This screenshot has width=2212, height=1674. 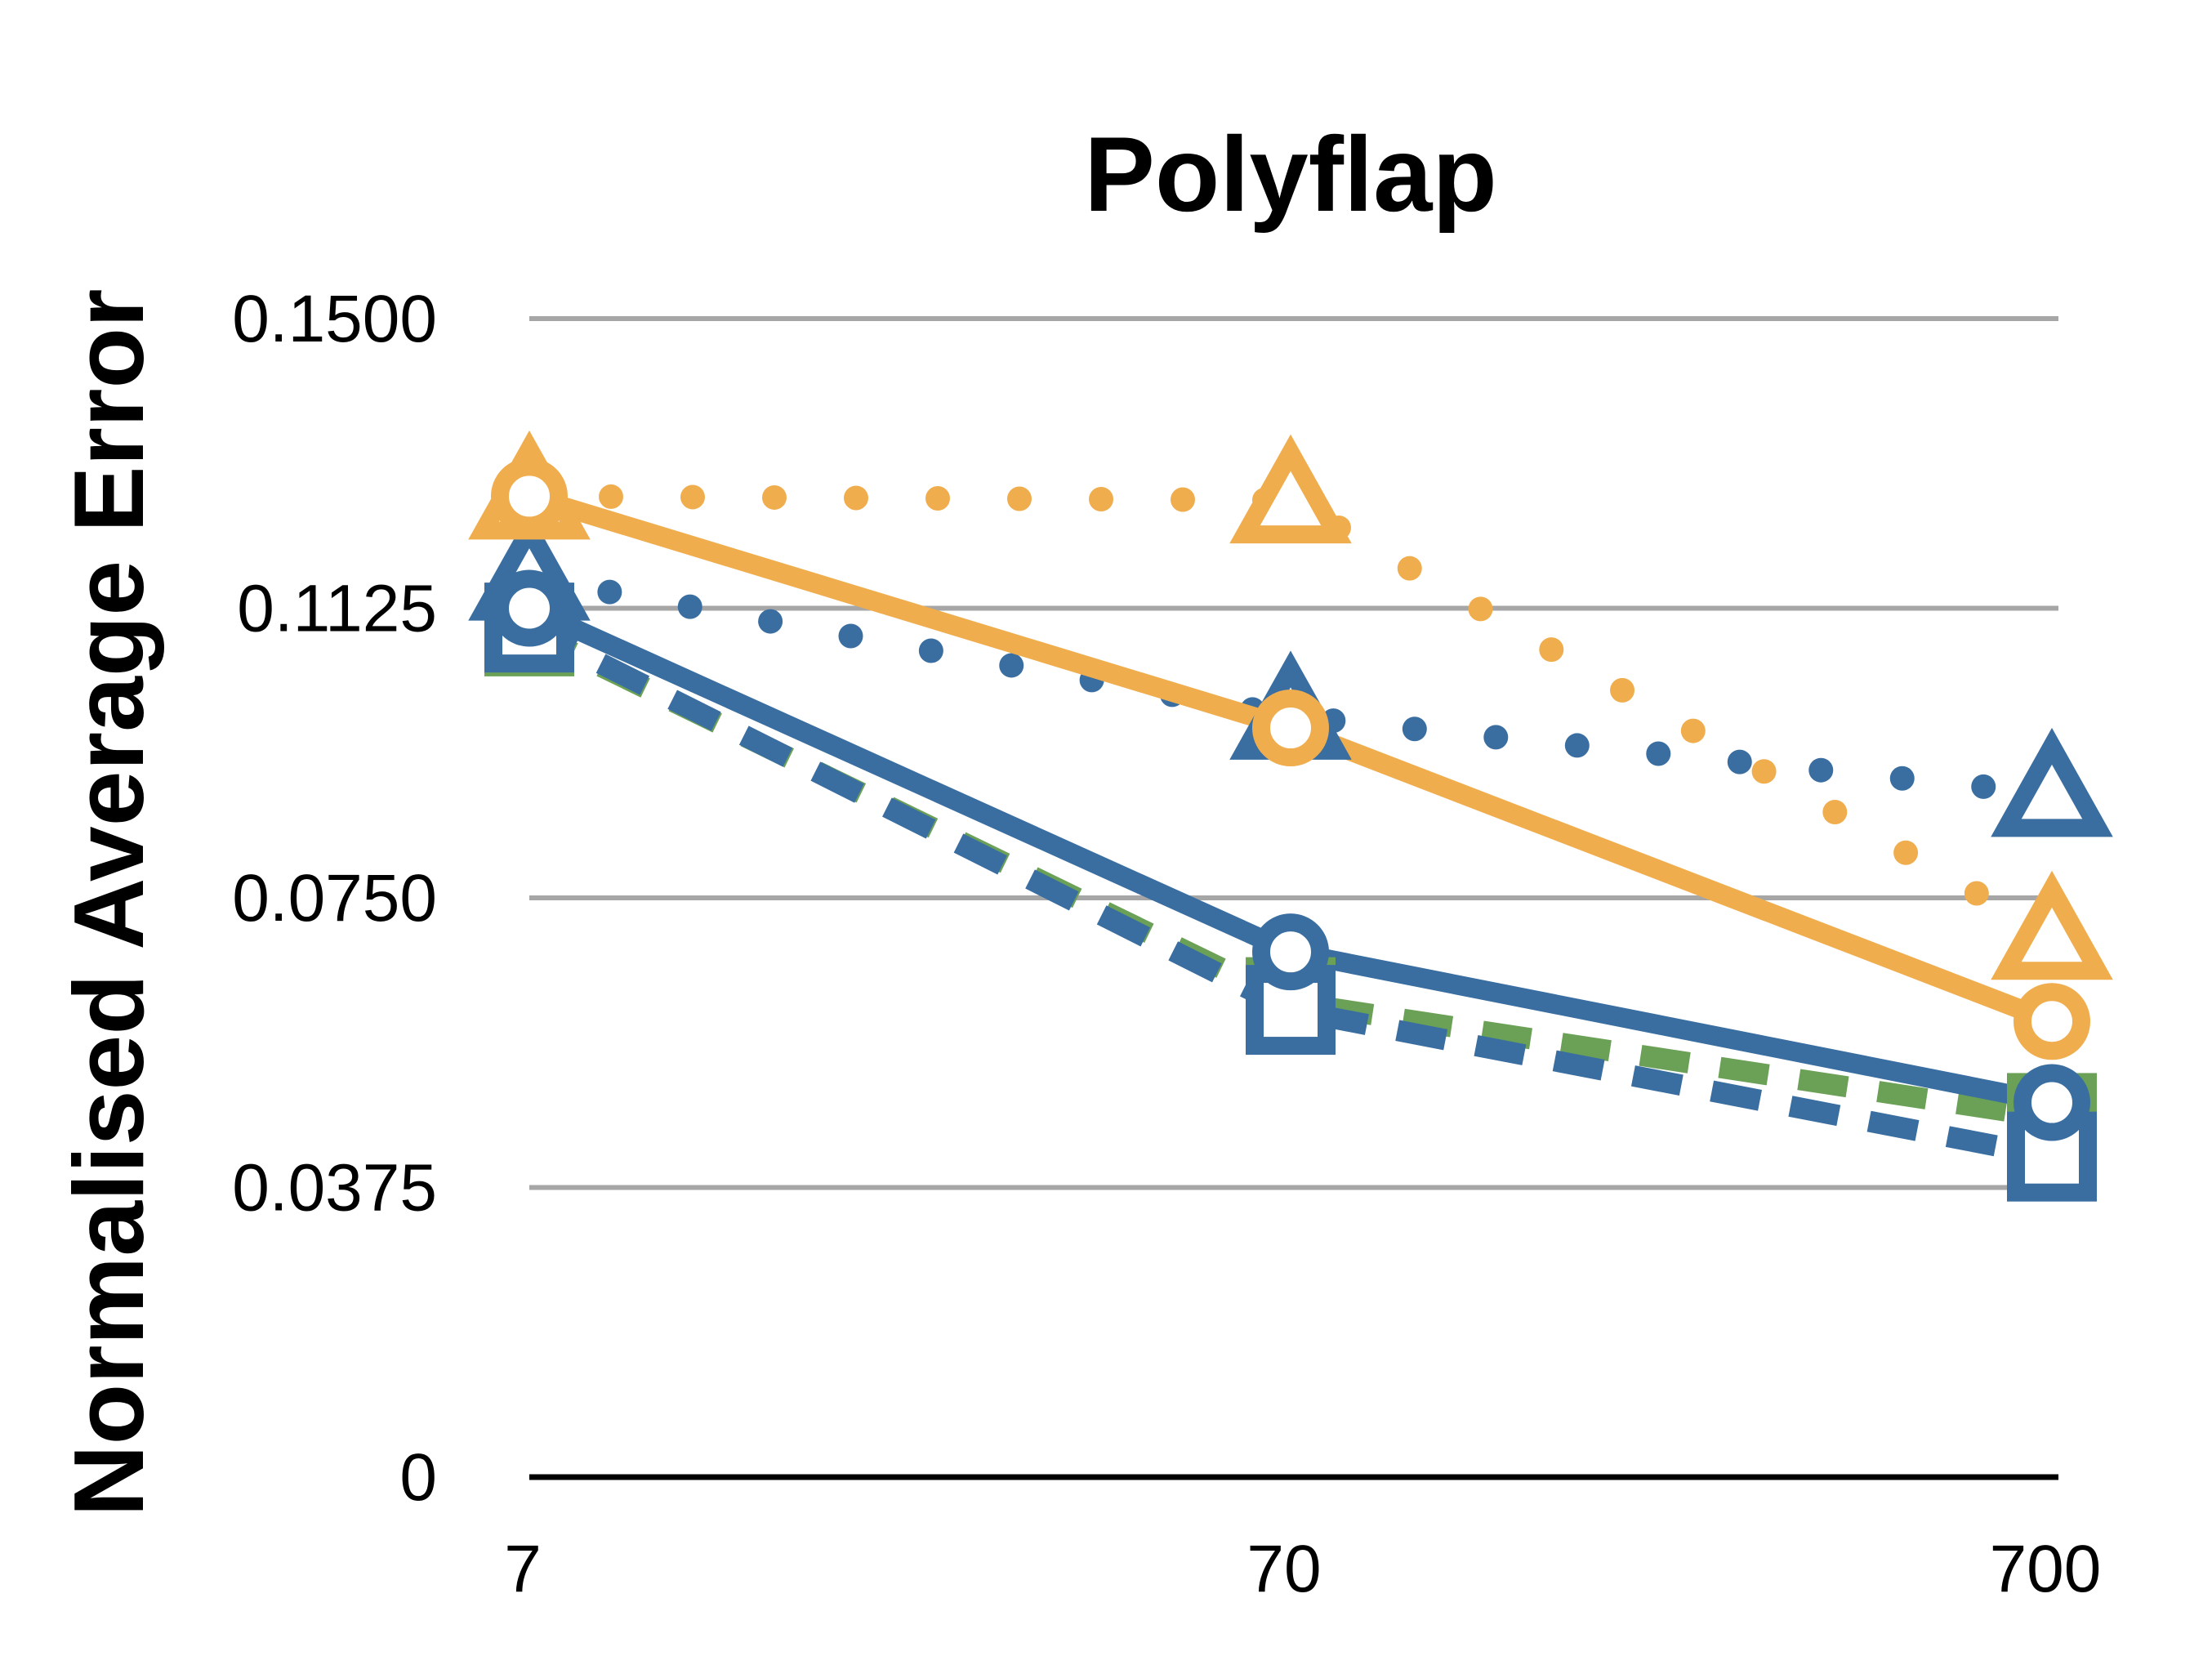 I want to click on x-tick-label: 700, so click(x=2046, y=1569).